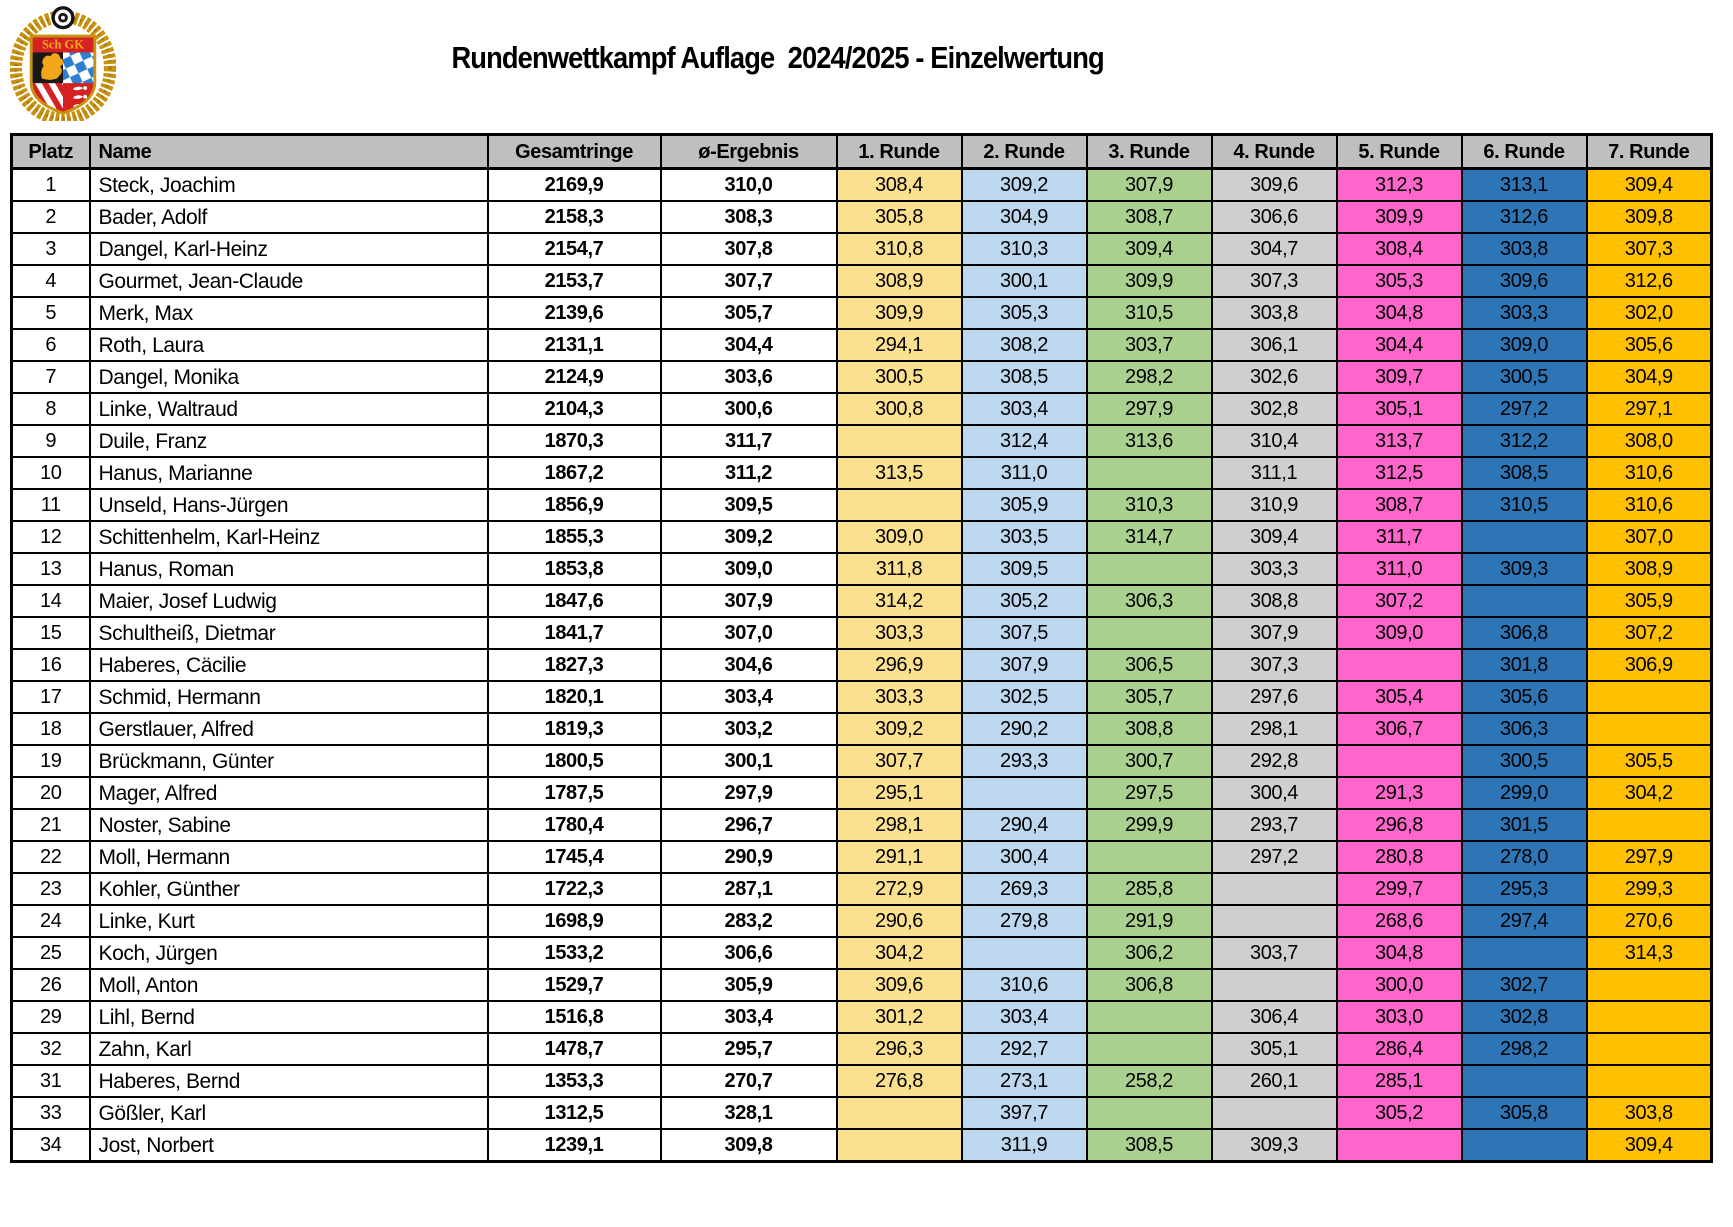 The image size is (1733, 1227). Describe the element at coordinates (899, 409) in the screenshot. I see `runde-1-cell: 300,8` at that location.